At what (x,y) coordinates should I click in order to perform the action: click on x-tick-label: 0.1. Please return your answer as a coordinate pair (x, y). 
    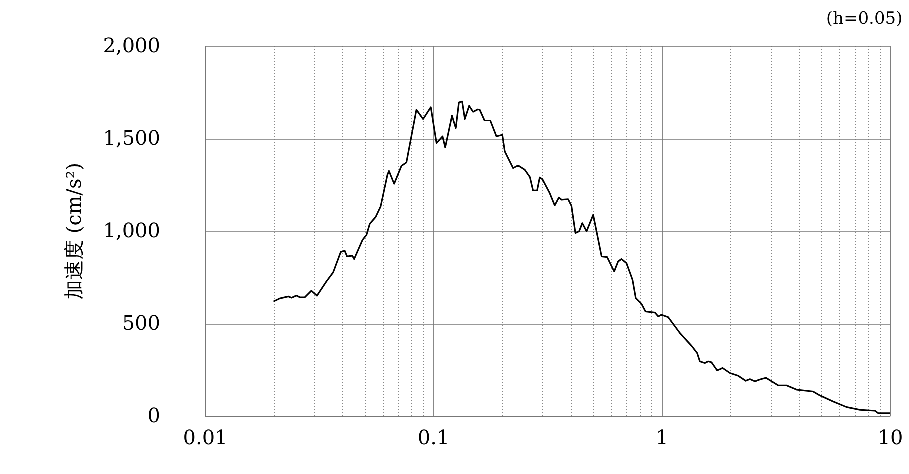
    Looking at the image, I should click on (434, 438).